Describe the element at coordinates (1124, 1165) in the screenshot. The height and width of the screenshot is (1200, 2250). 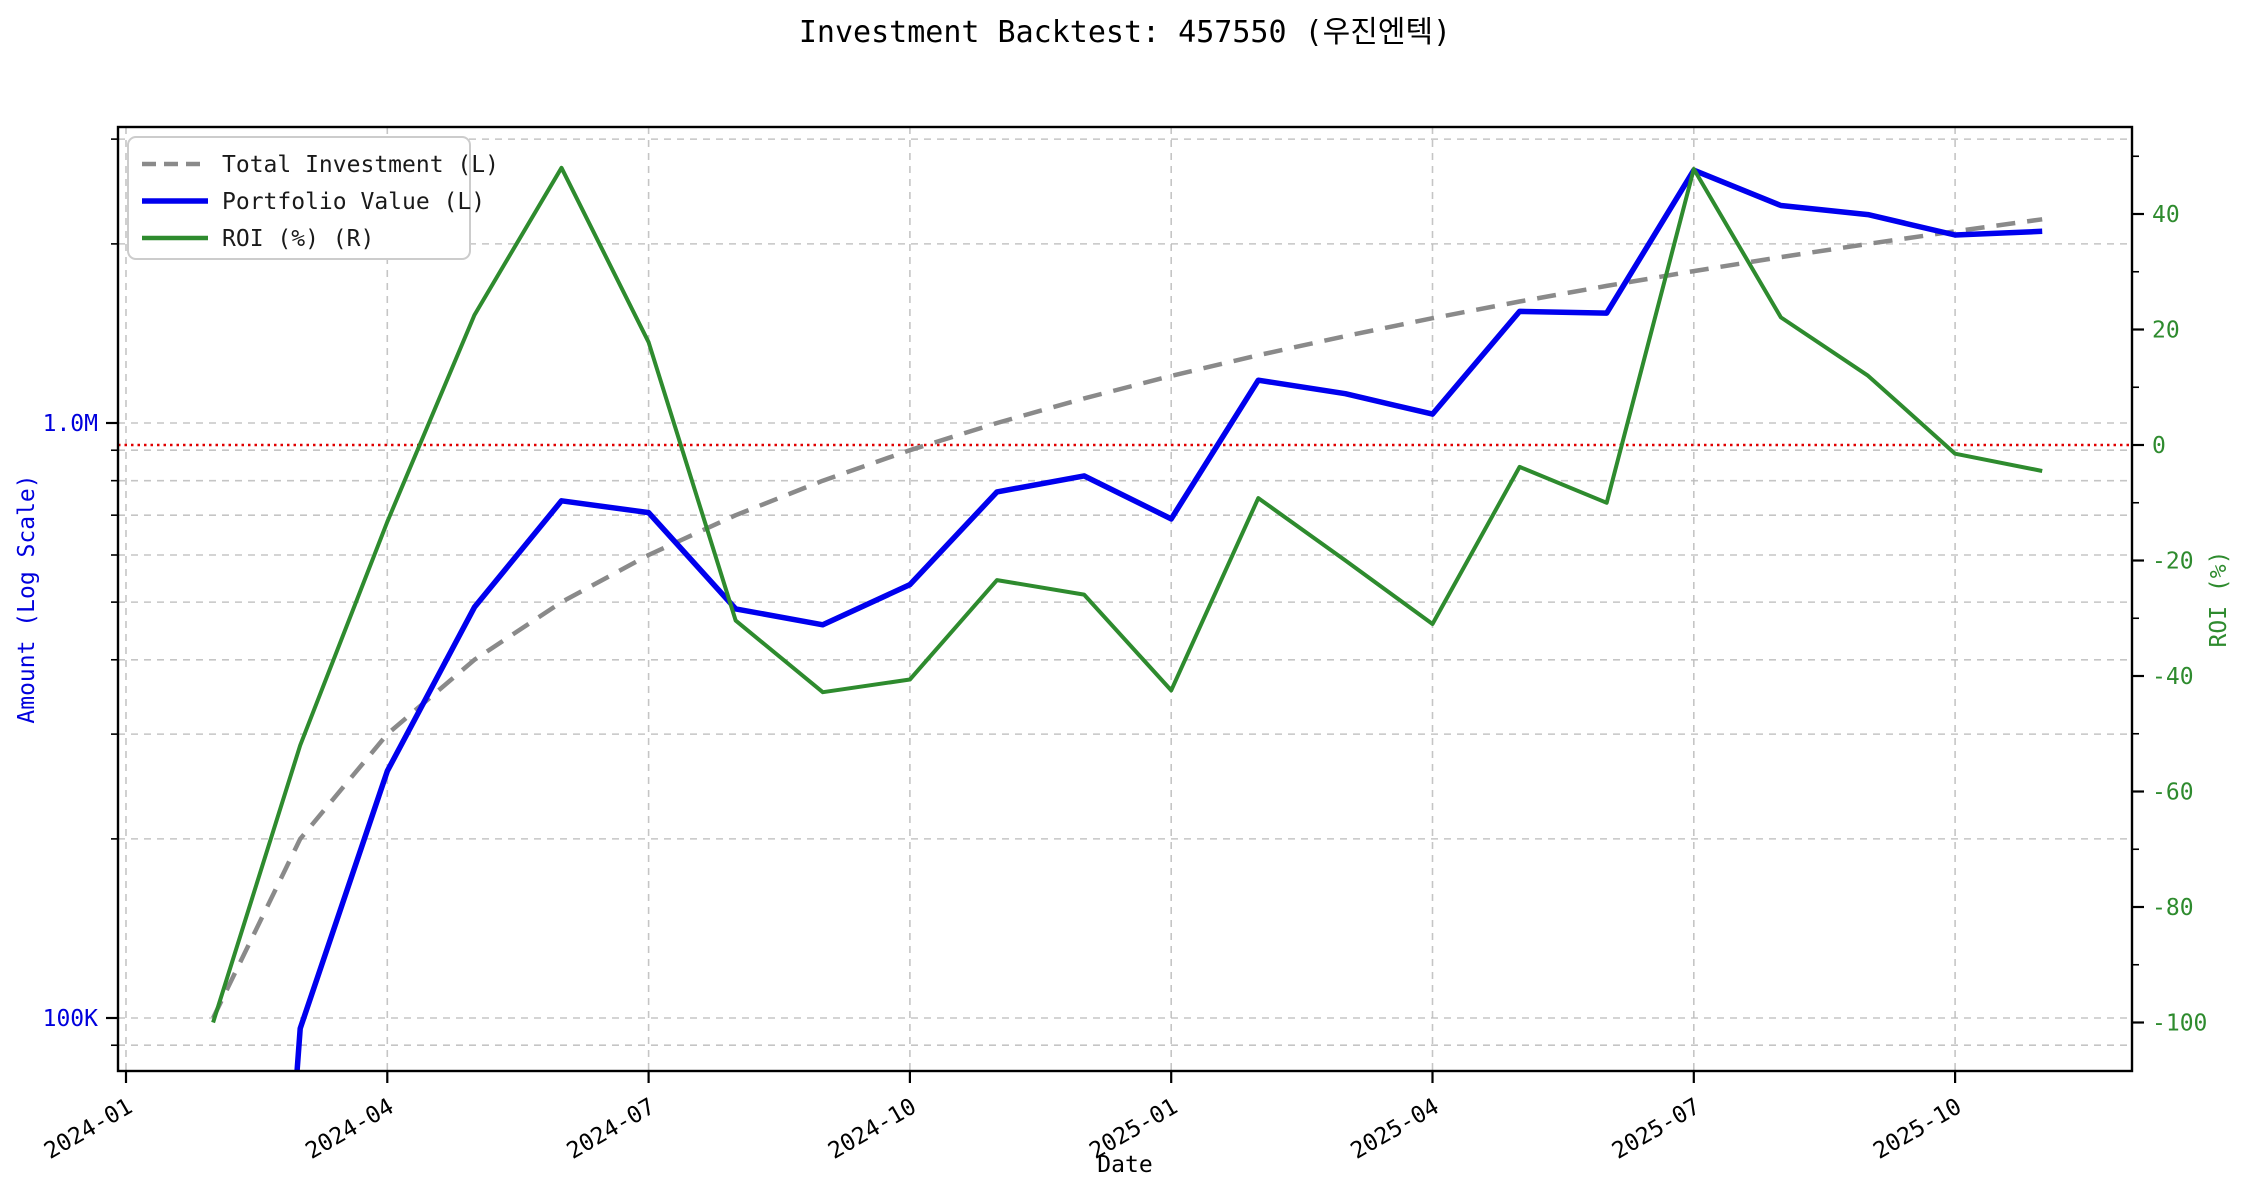
I see `x-axis-title: Date` at that location.